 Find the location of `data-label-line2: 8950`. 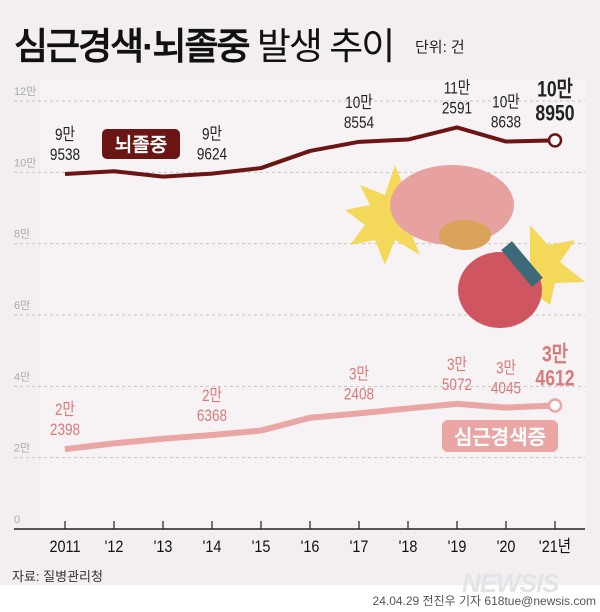

data-label-line2: 8950 is located at coordinates (554, 114).